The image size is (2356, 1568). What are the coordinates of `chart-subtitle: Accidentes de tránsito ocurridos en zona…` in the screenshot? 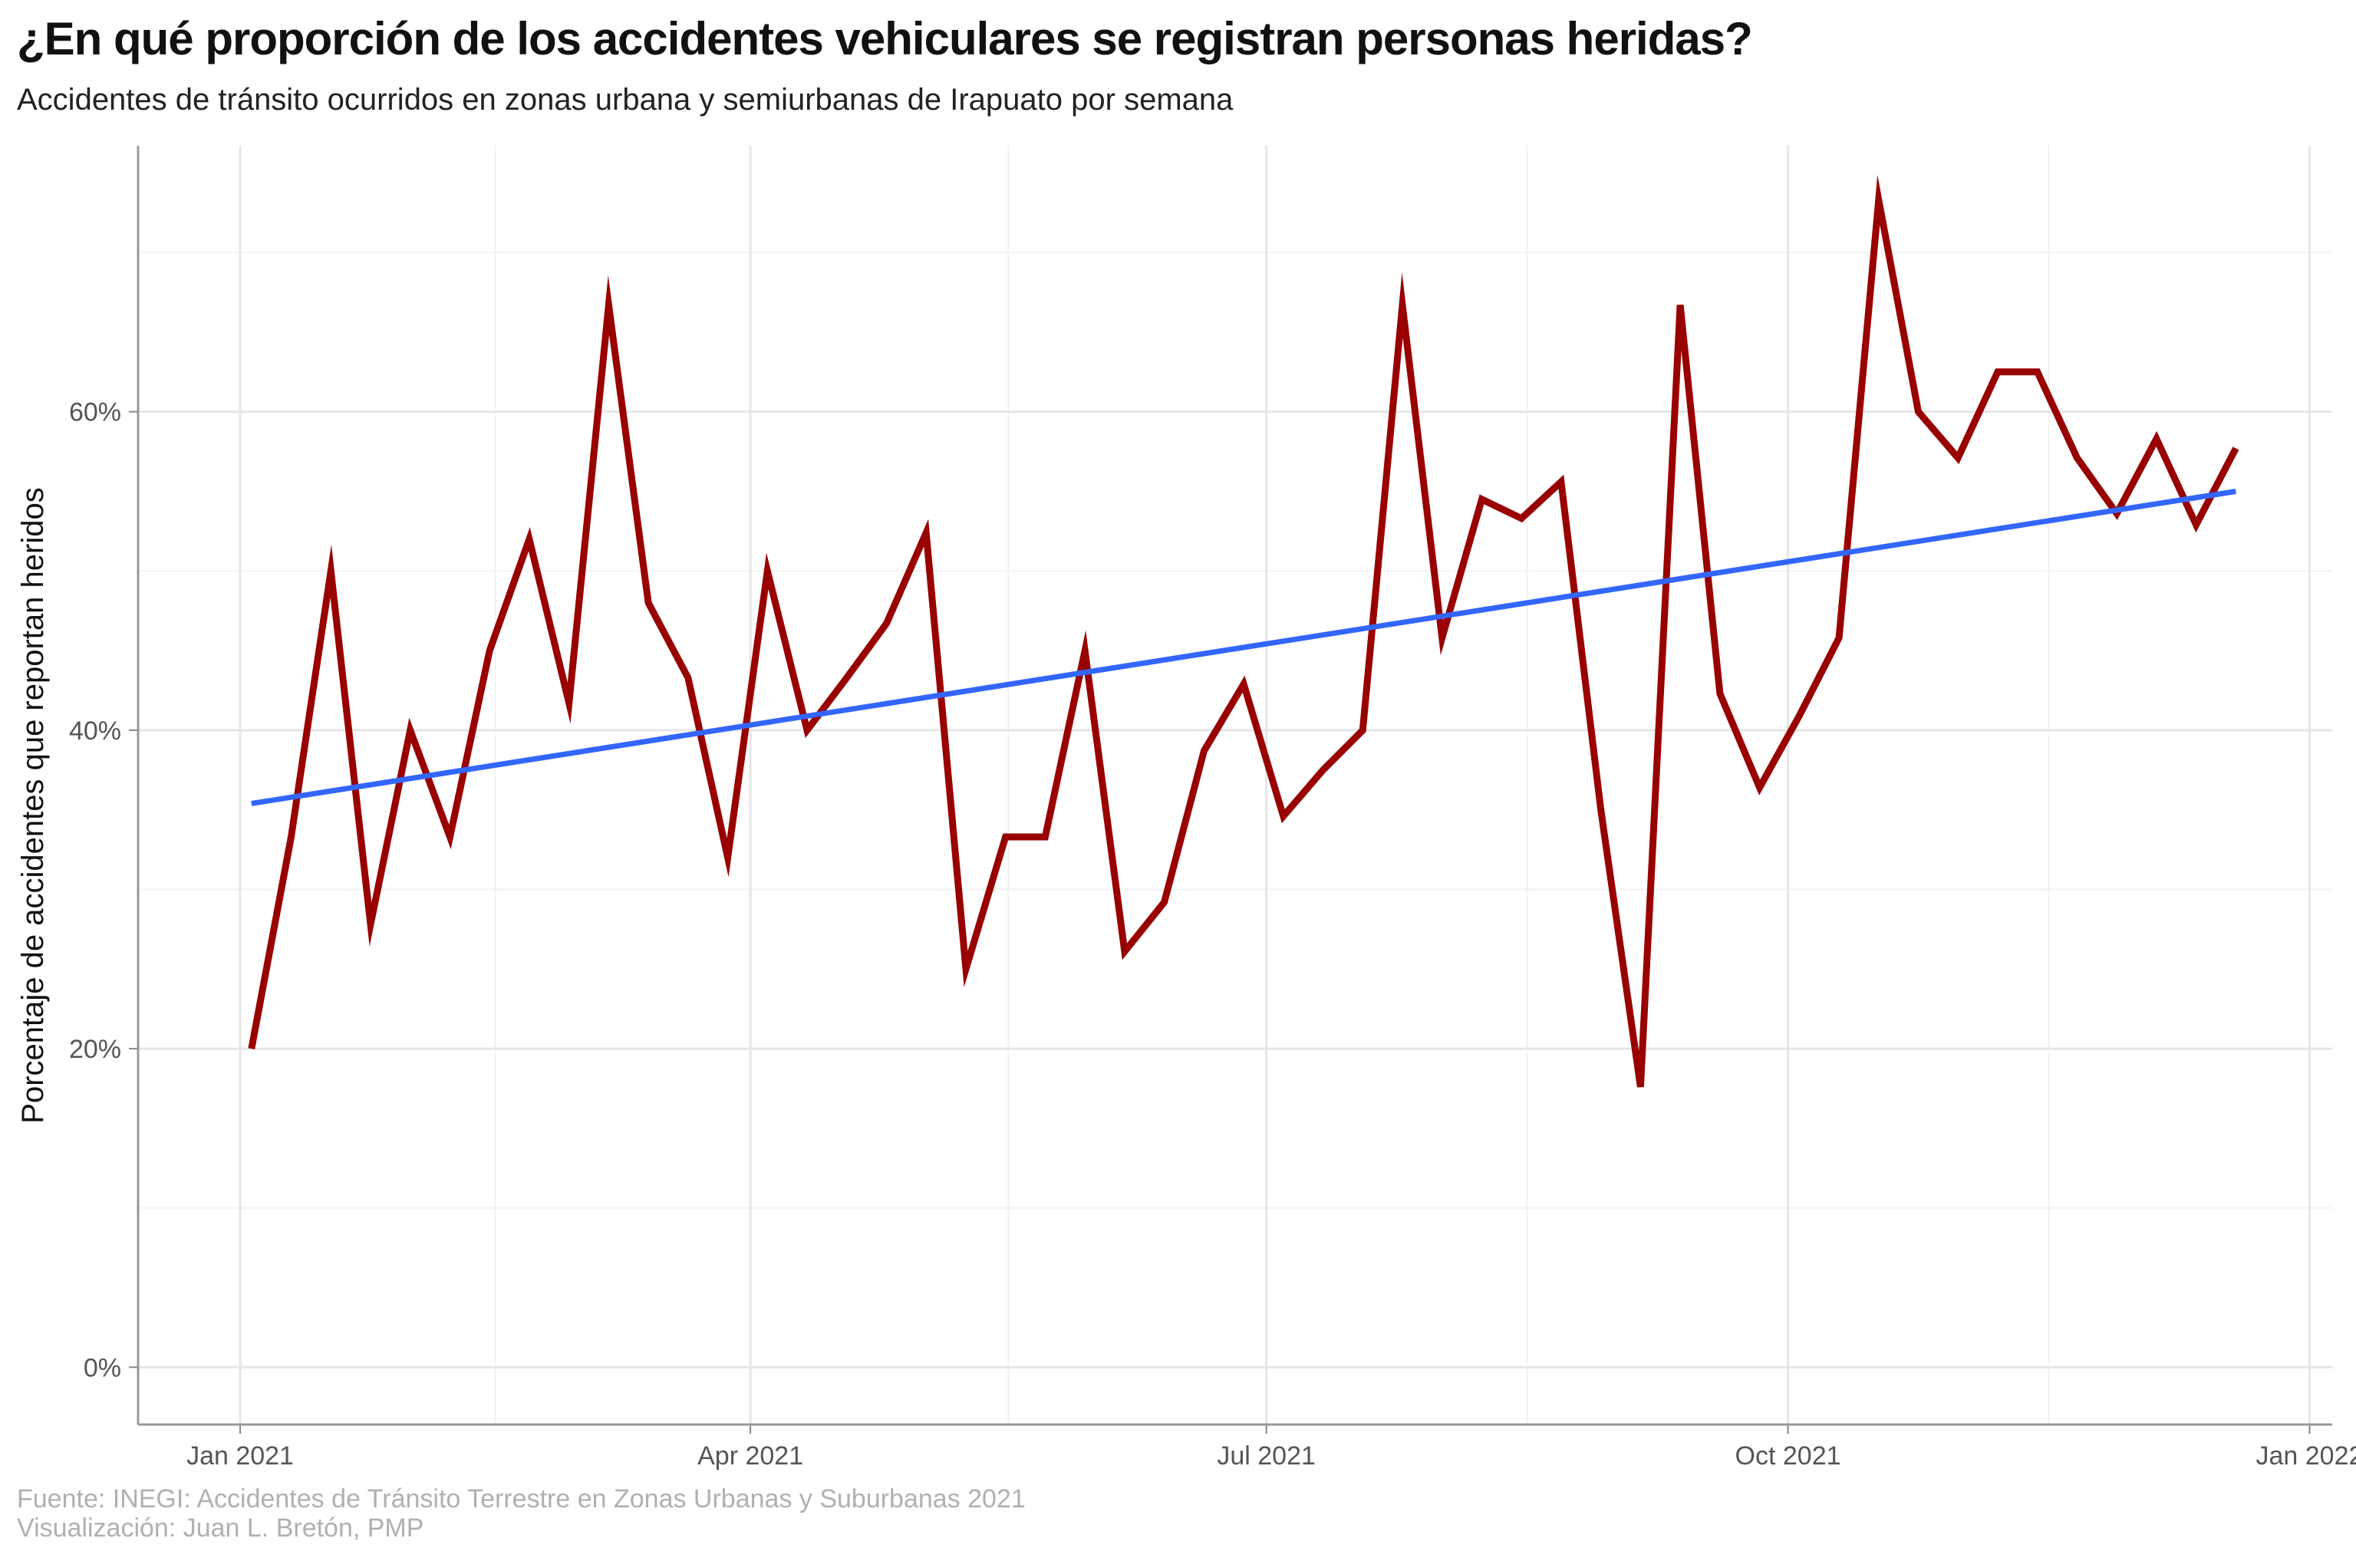 It's located at (625, 100).